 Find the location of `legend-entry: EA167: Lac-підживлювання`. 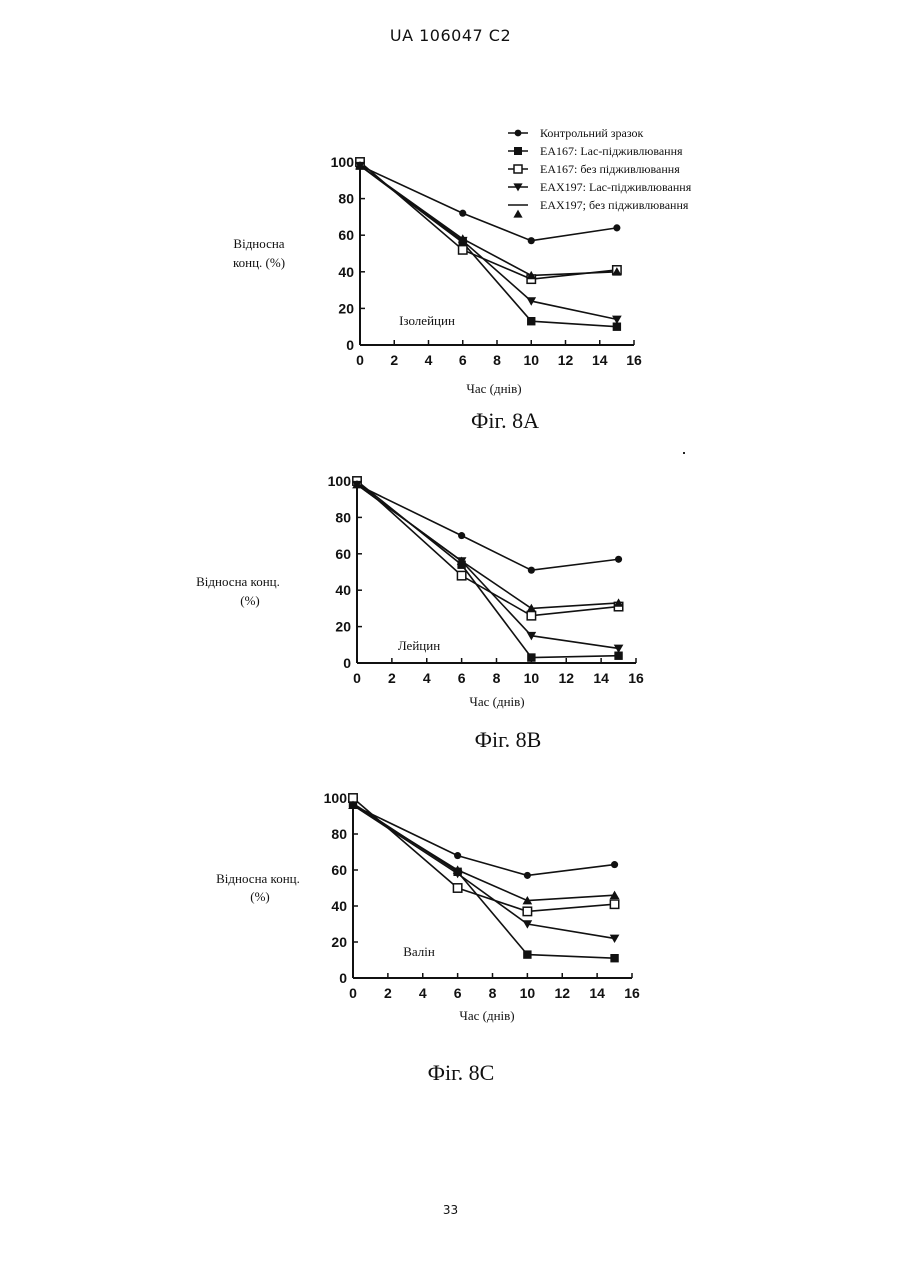

legend-entry: EA167: Lac-підживлювання is located at coordinates (611, 151).